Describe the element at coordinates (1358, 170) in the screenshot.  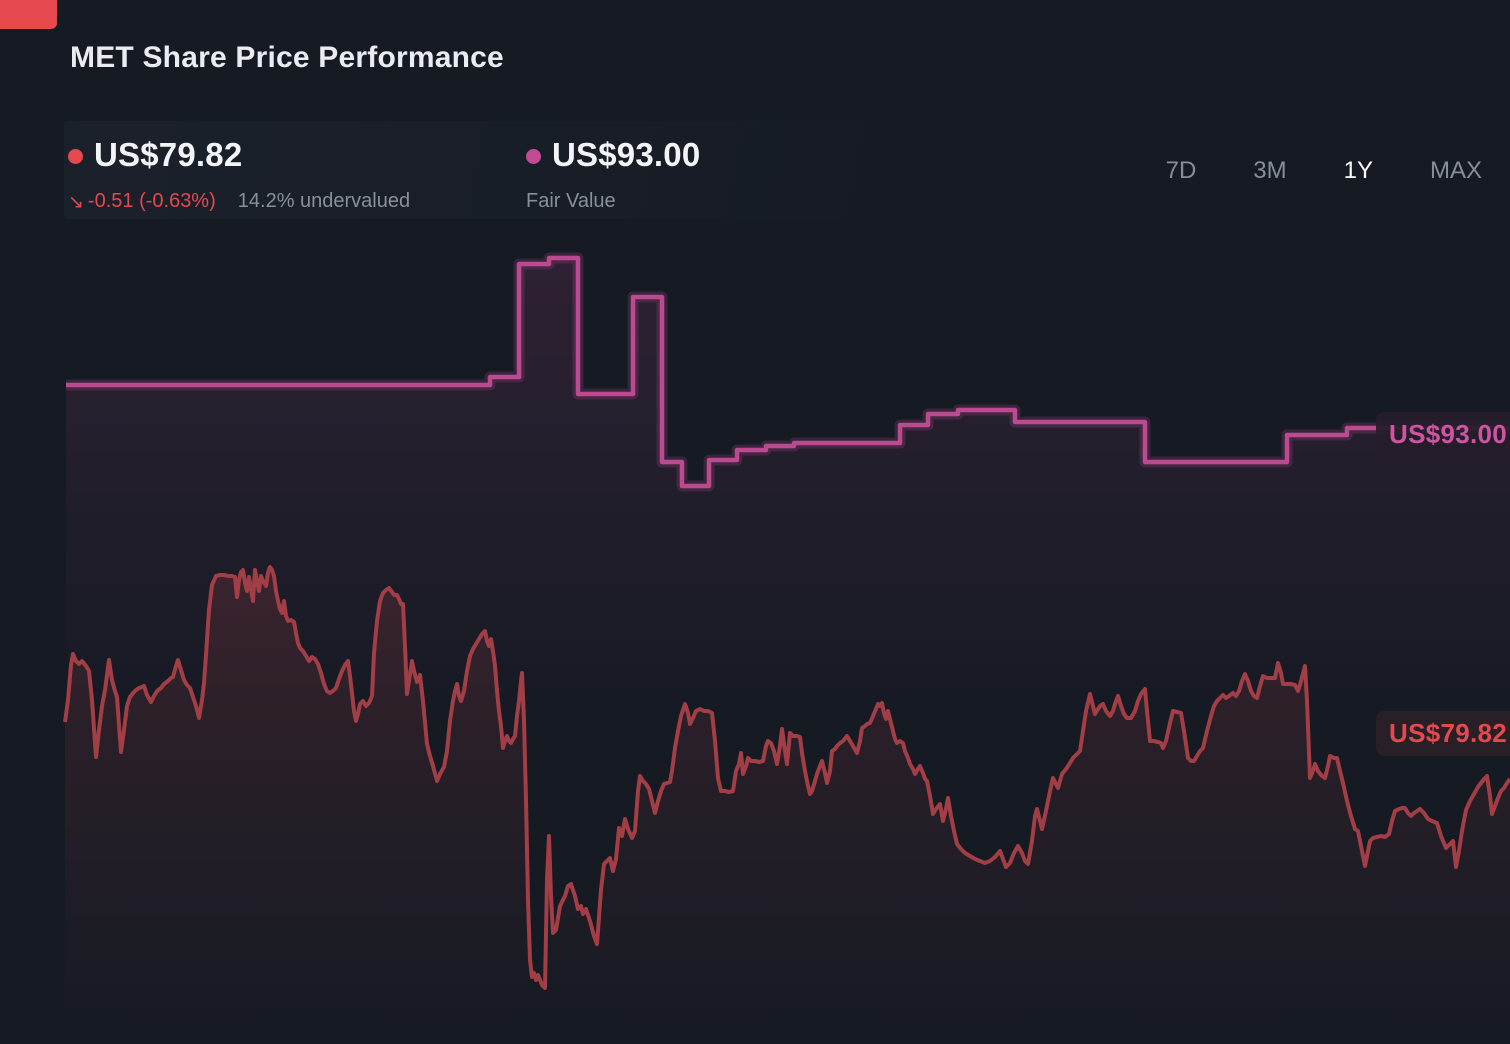
I see `range-button-1y: 1Y` at that location.